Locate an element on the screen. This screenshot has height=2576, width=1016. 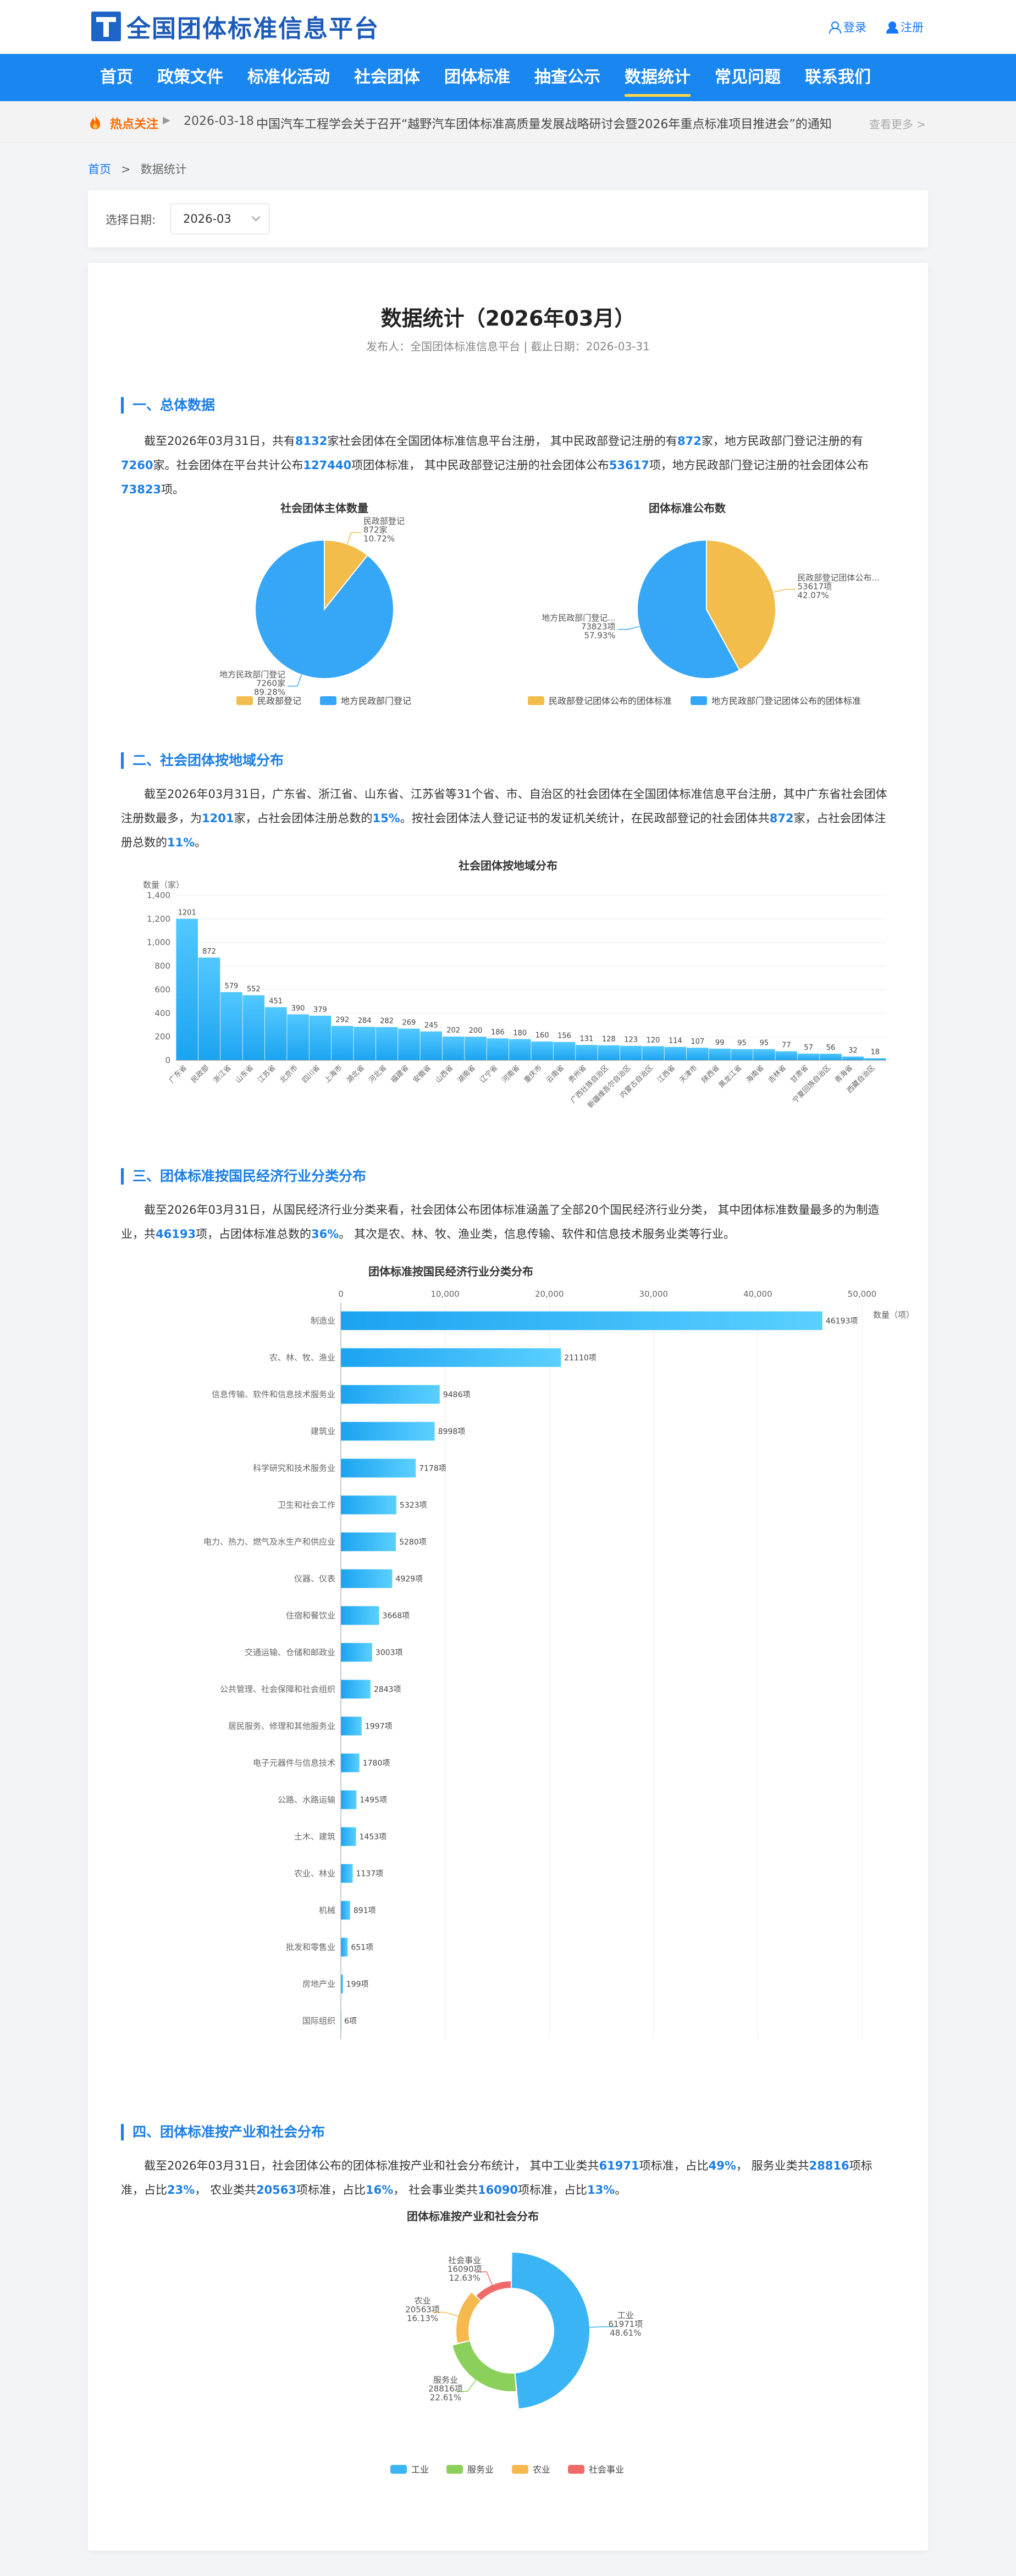
nav-item-2: 标准化活动 is located at coordinates (289, 77).